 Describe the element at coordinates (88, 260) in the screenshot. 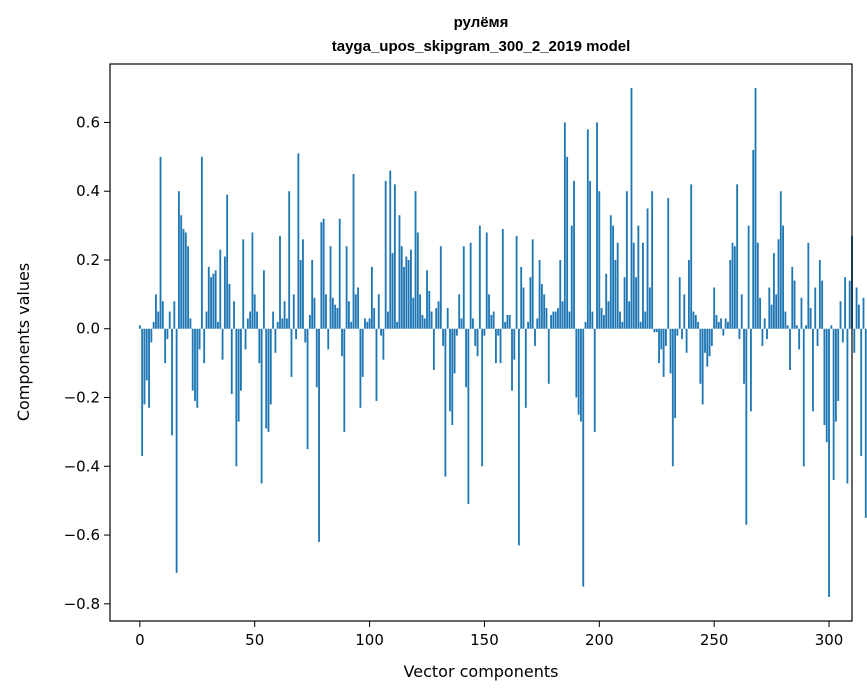

I see `y-tick-label: 0.2` at that location.